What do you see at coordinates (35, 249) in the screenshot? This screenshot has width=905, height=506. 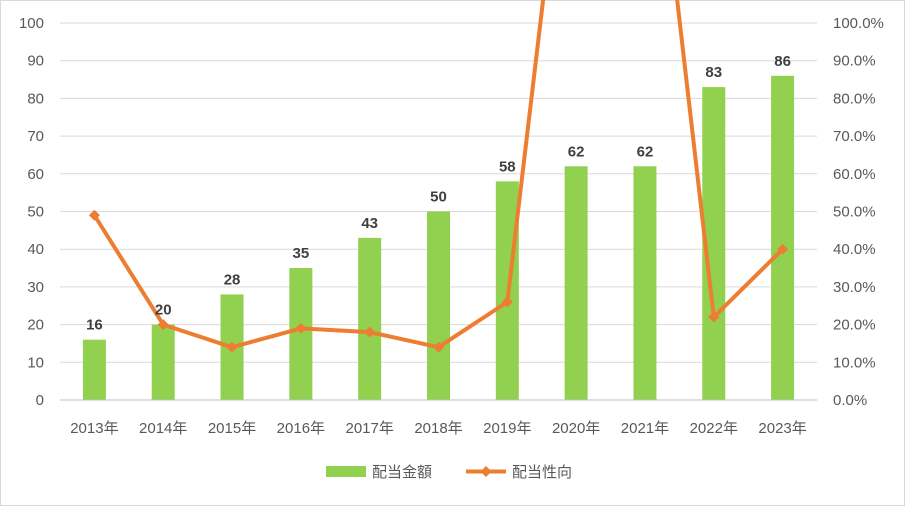 I see `left-y-tick-label: 40` at bounding box center [35, 249].